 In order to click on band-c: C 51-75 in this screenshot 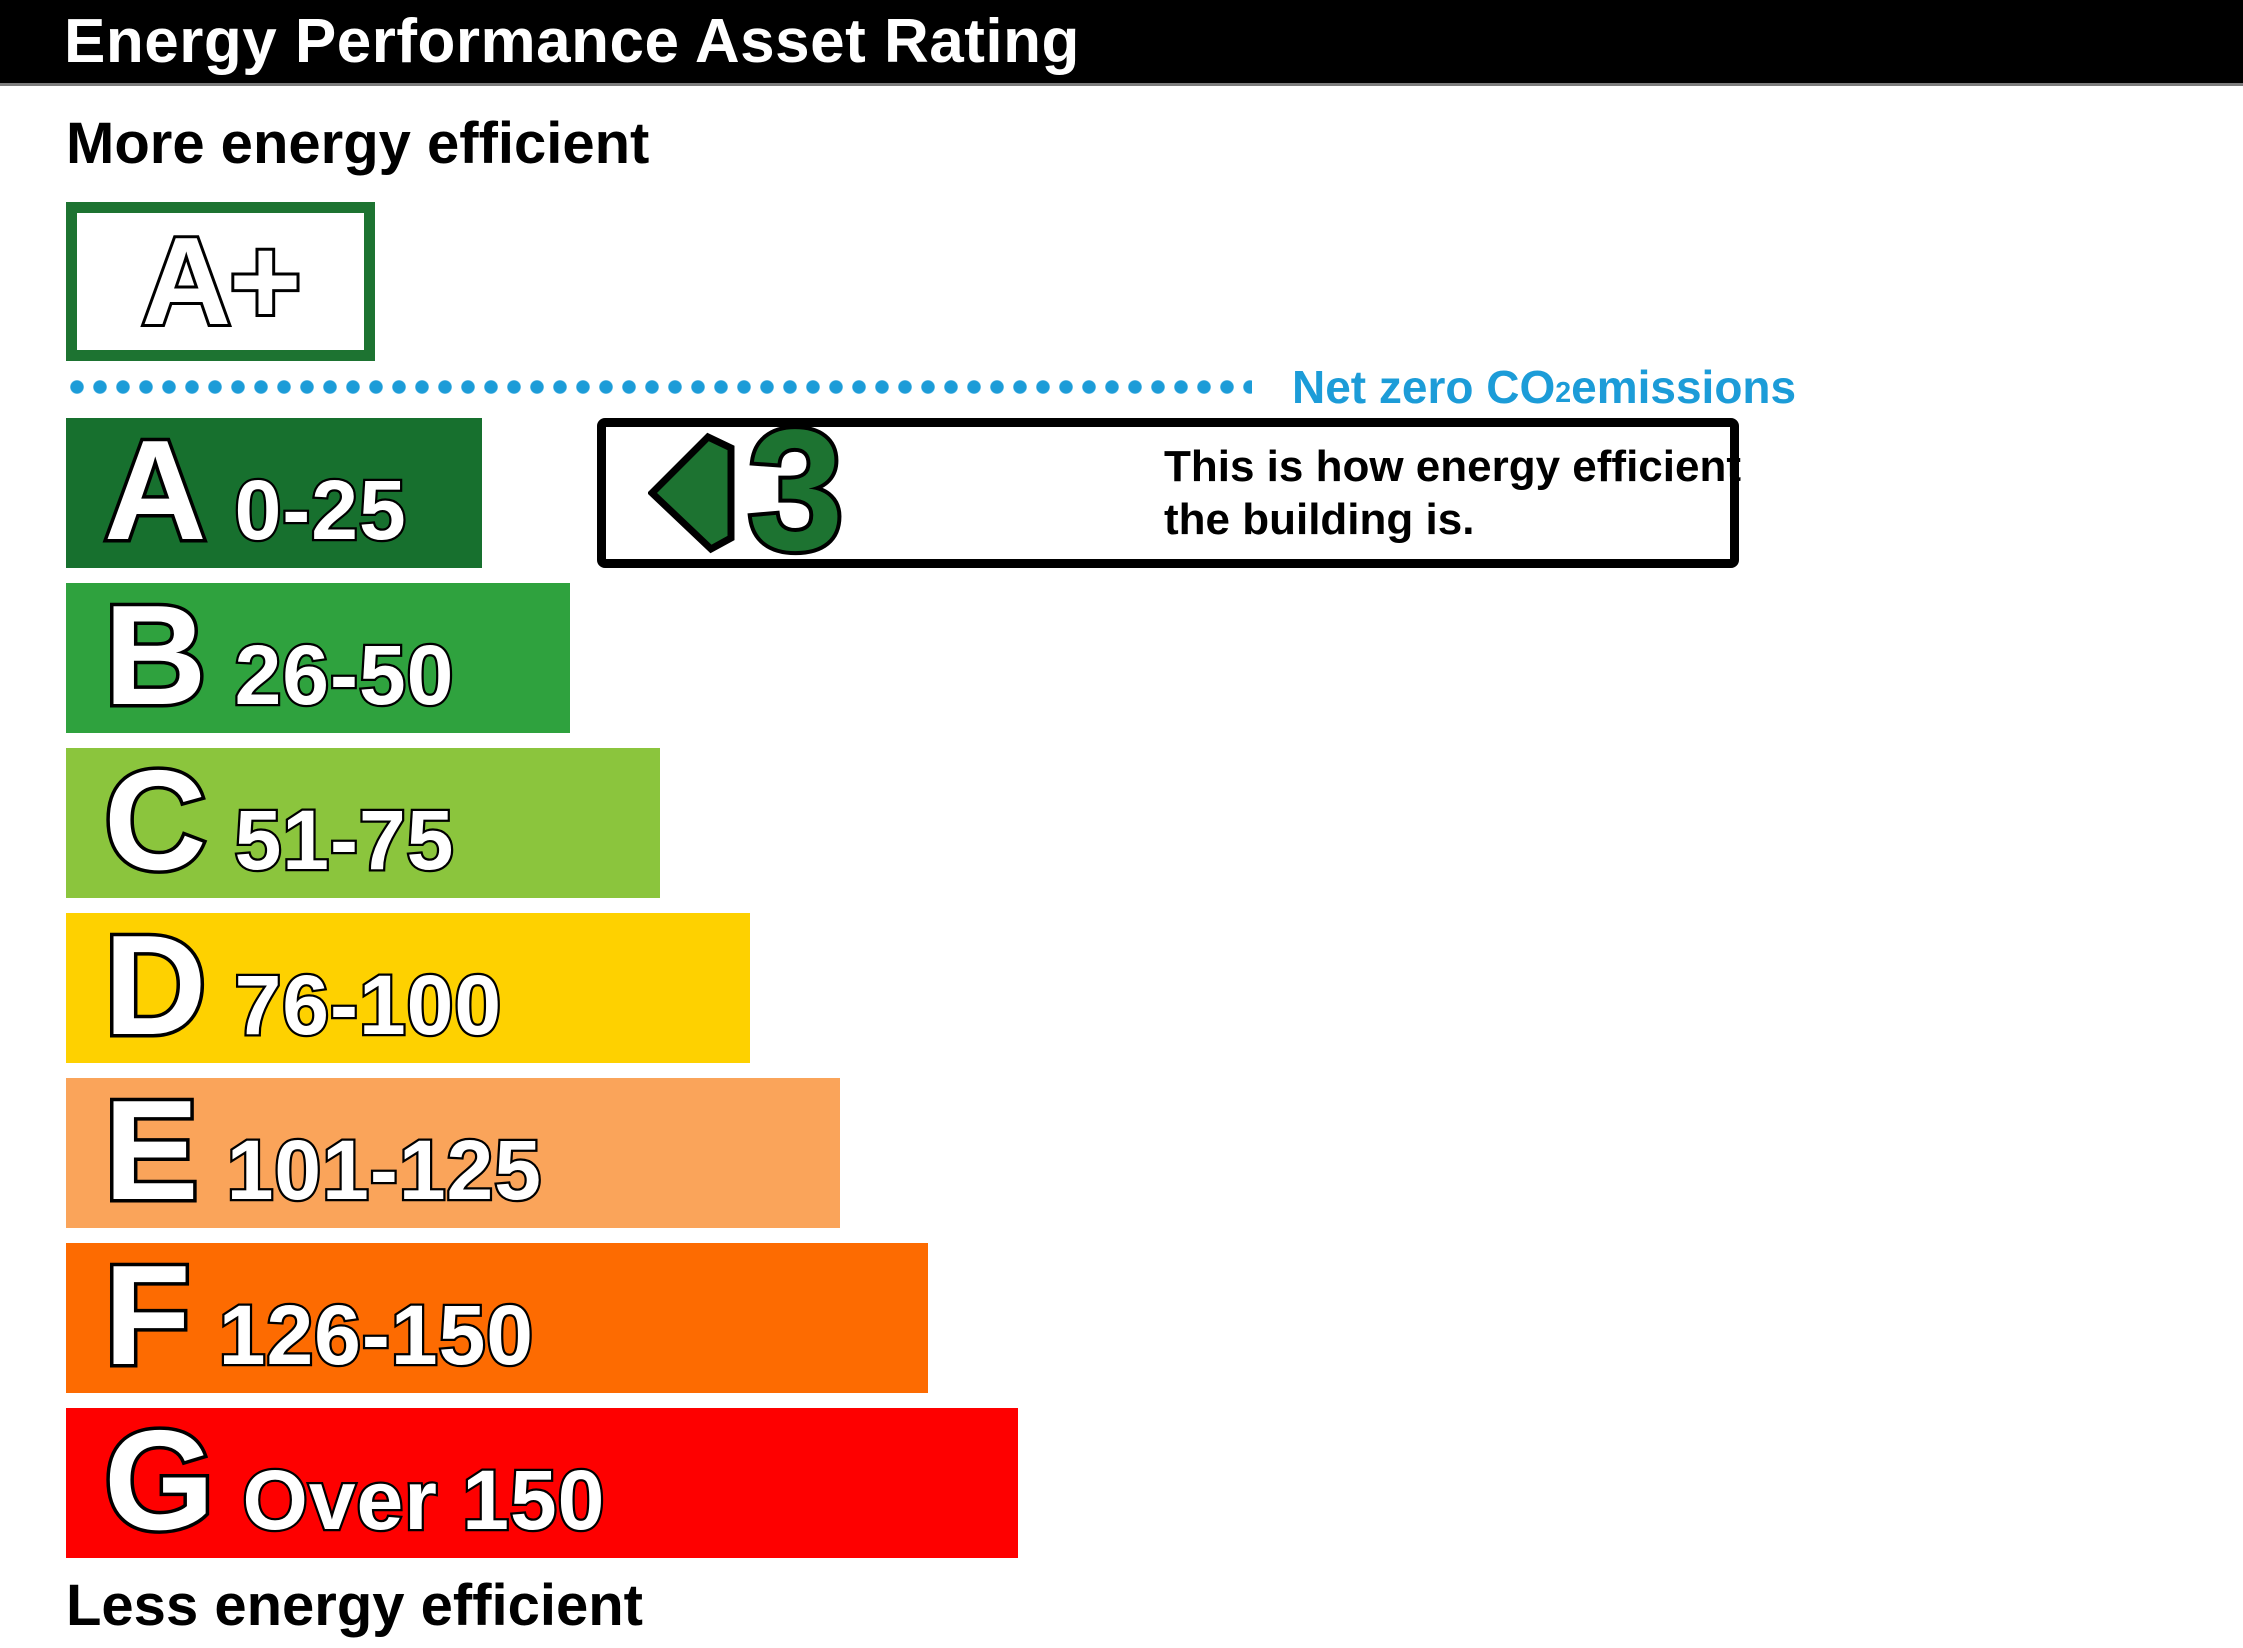, I will do `click(363, 820)`.